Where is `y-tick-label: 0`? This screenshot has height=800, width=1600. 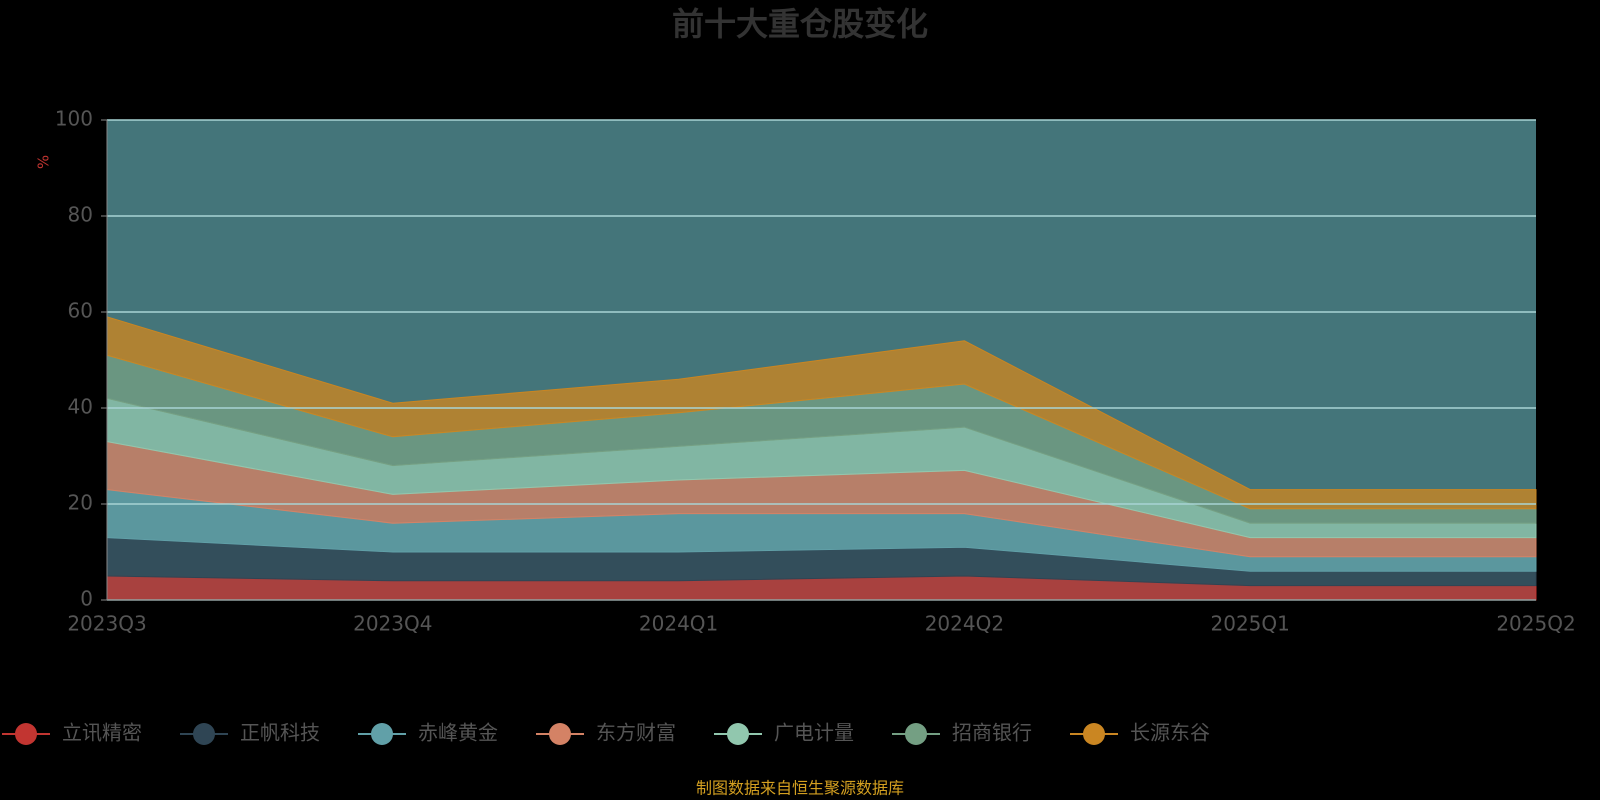 y-tick-label: 0 is located at coordinates (86, 599).